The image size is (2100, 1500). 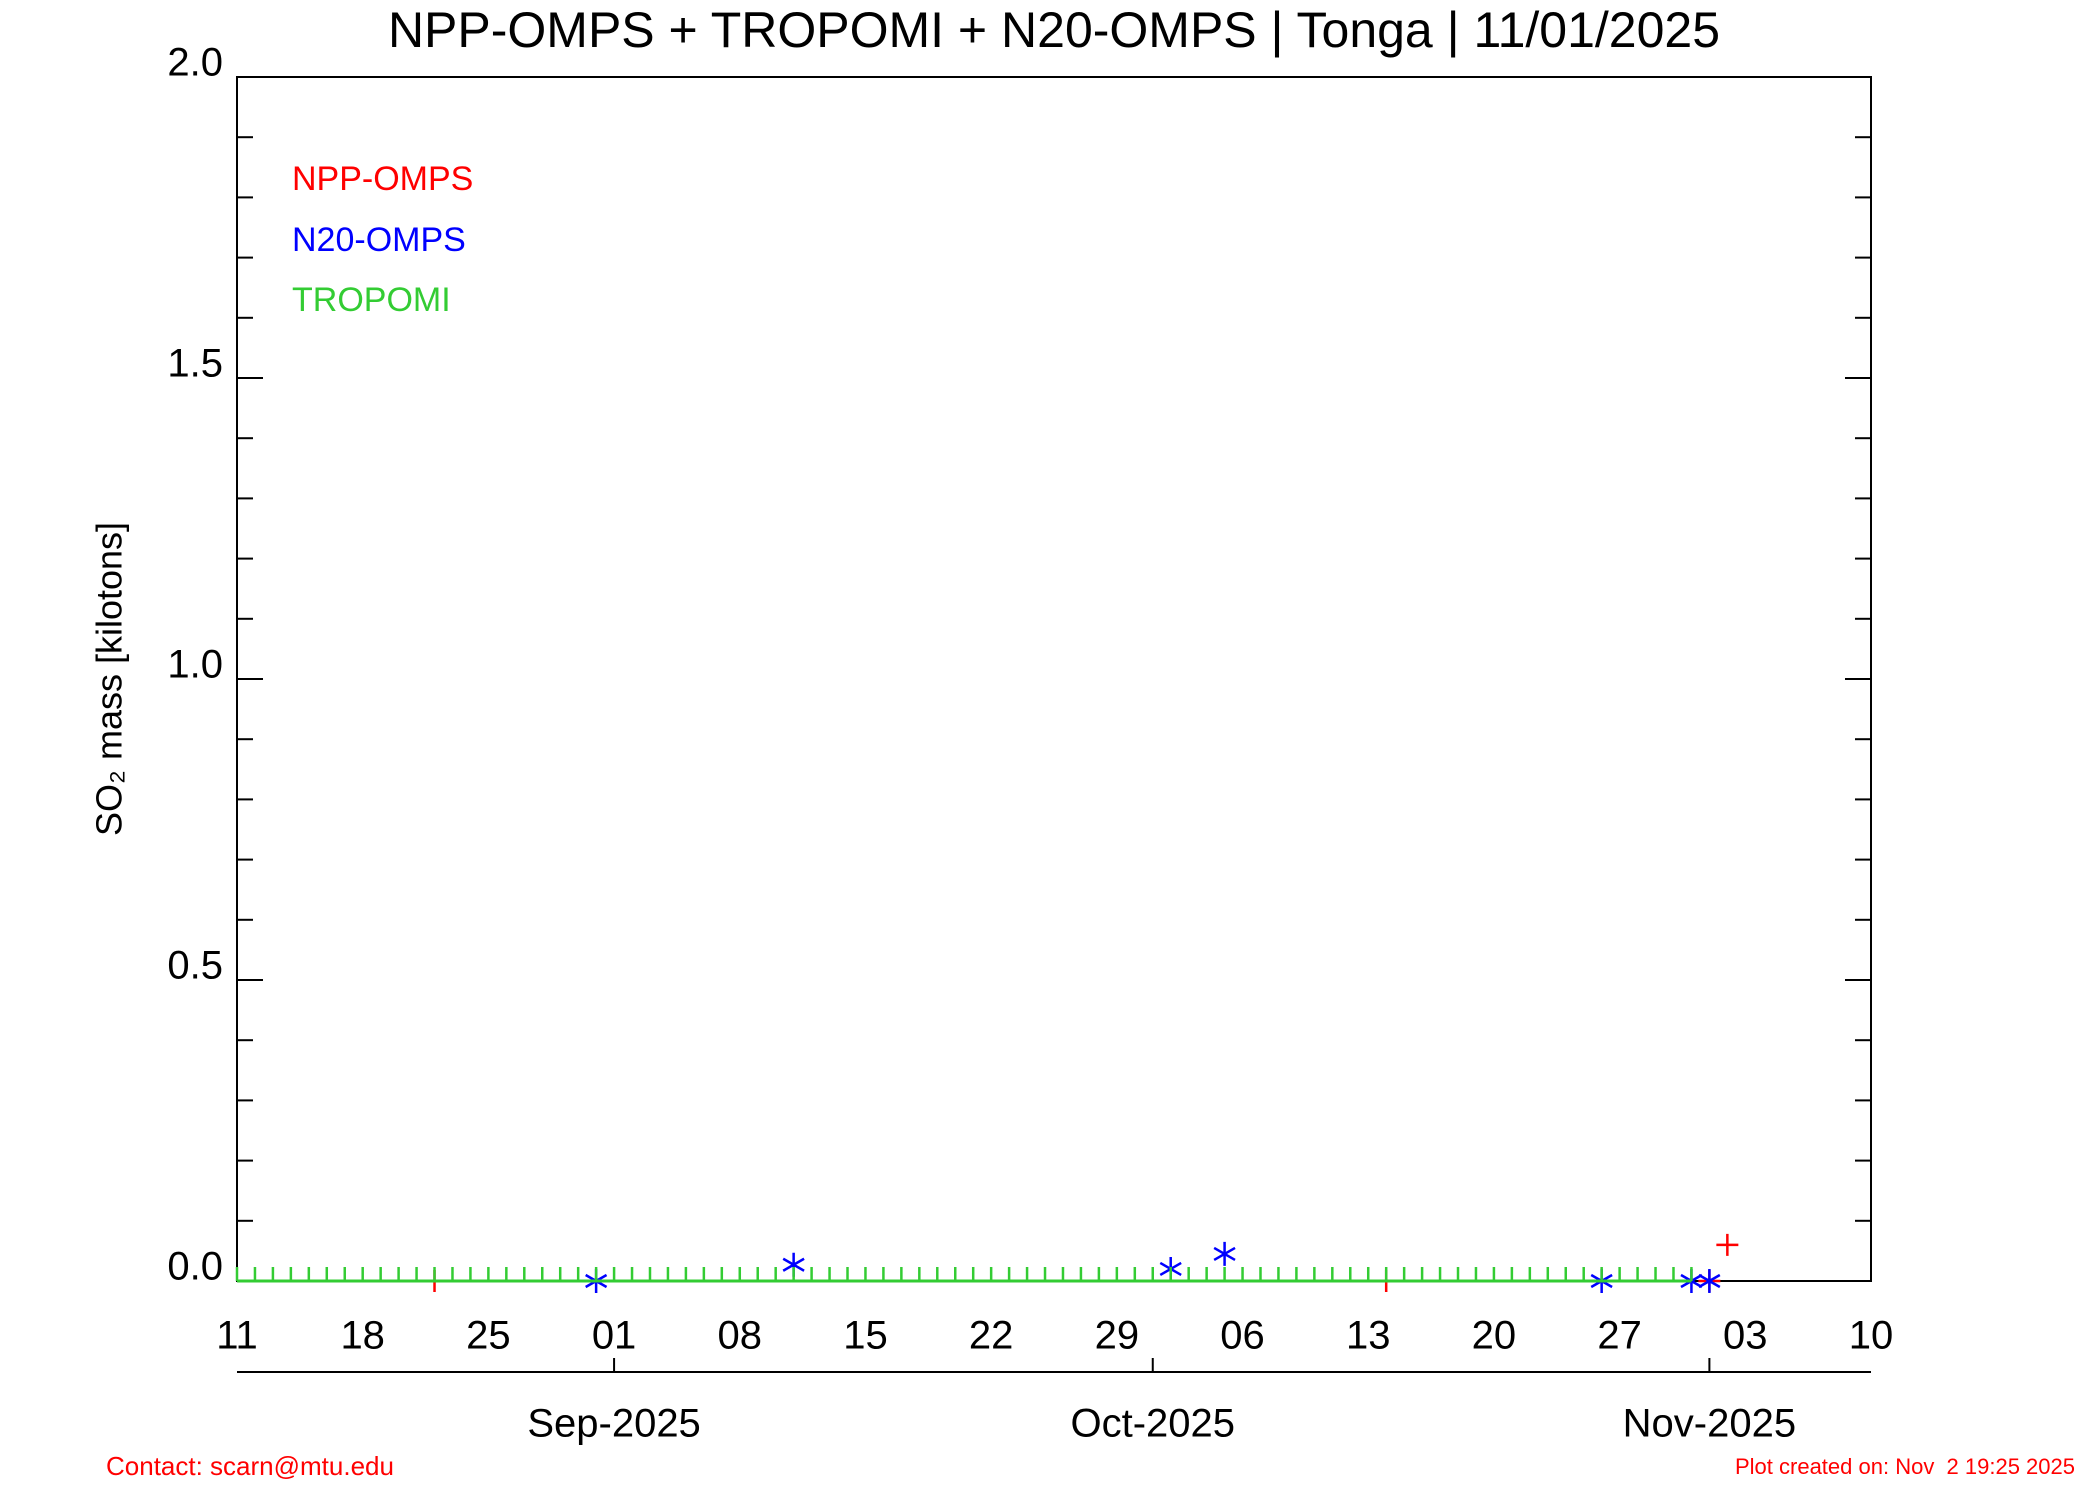 I want to click on x-tick-label: 20, so click(x=1494, y=1336).